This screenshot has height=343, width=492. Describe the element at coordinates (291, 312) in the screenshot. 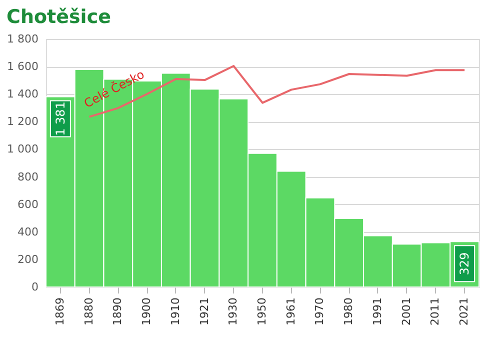

I see `x-tick-label: 1961` at that location.